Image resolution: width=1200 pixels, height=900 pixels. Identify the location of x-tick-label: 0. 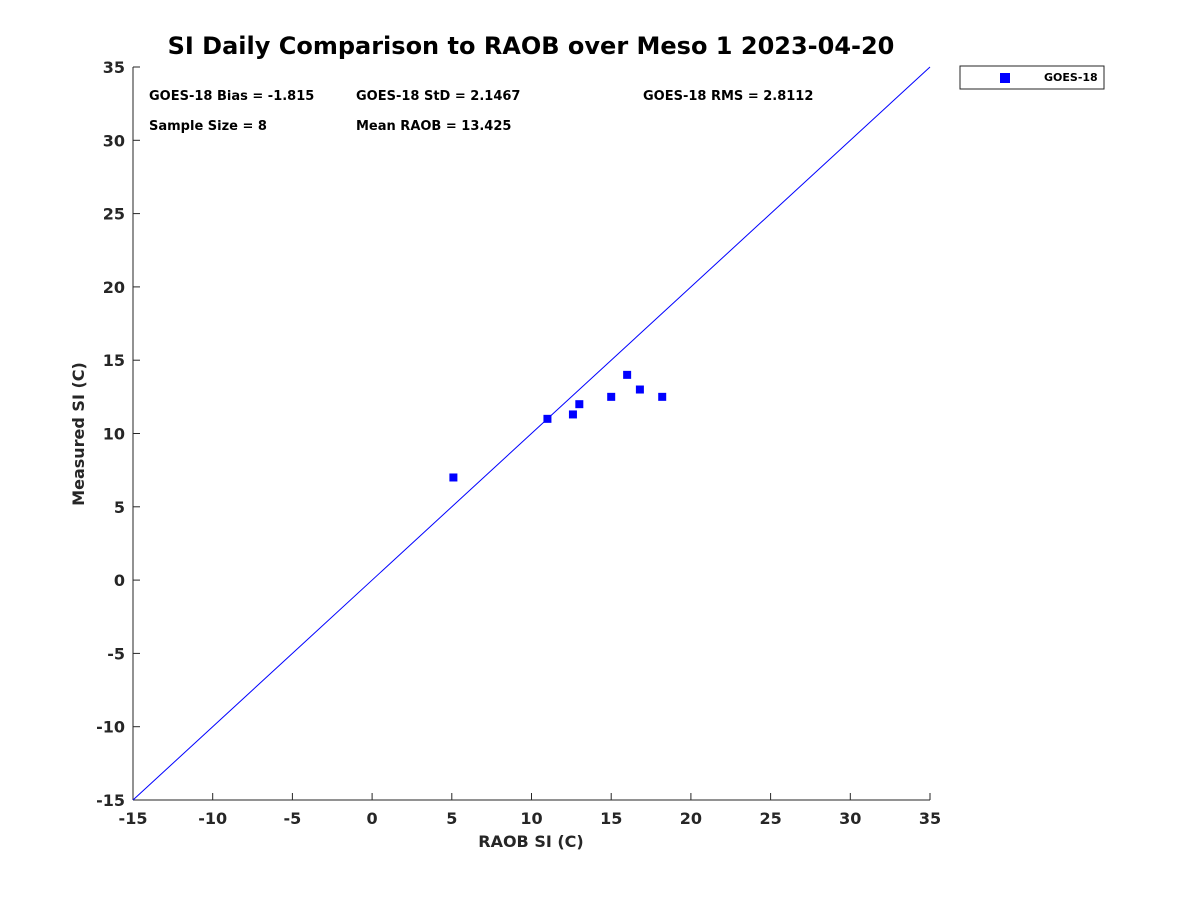
(372, 818).